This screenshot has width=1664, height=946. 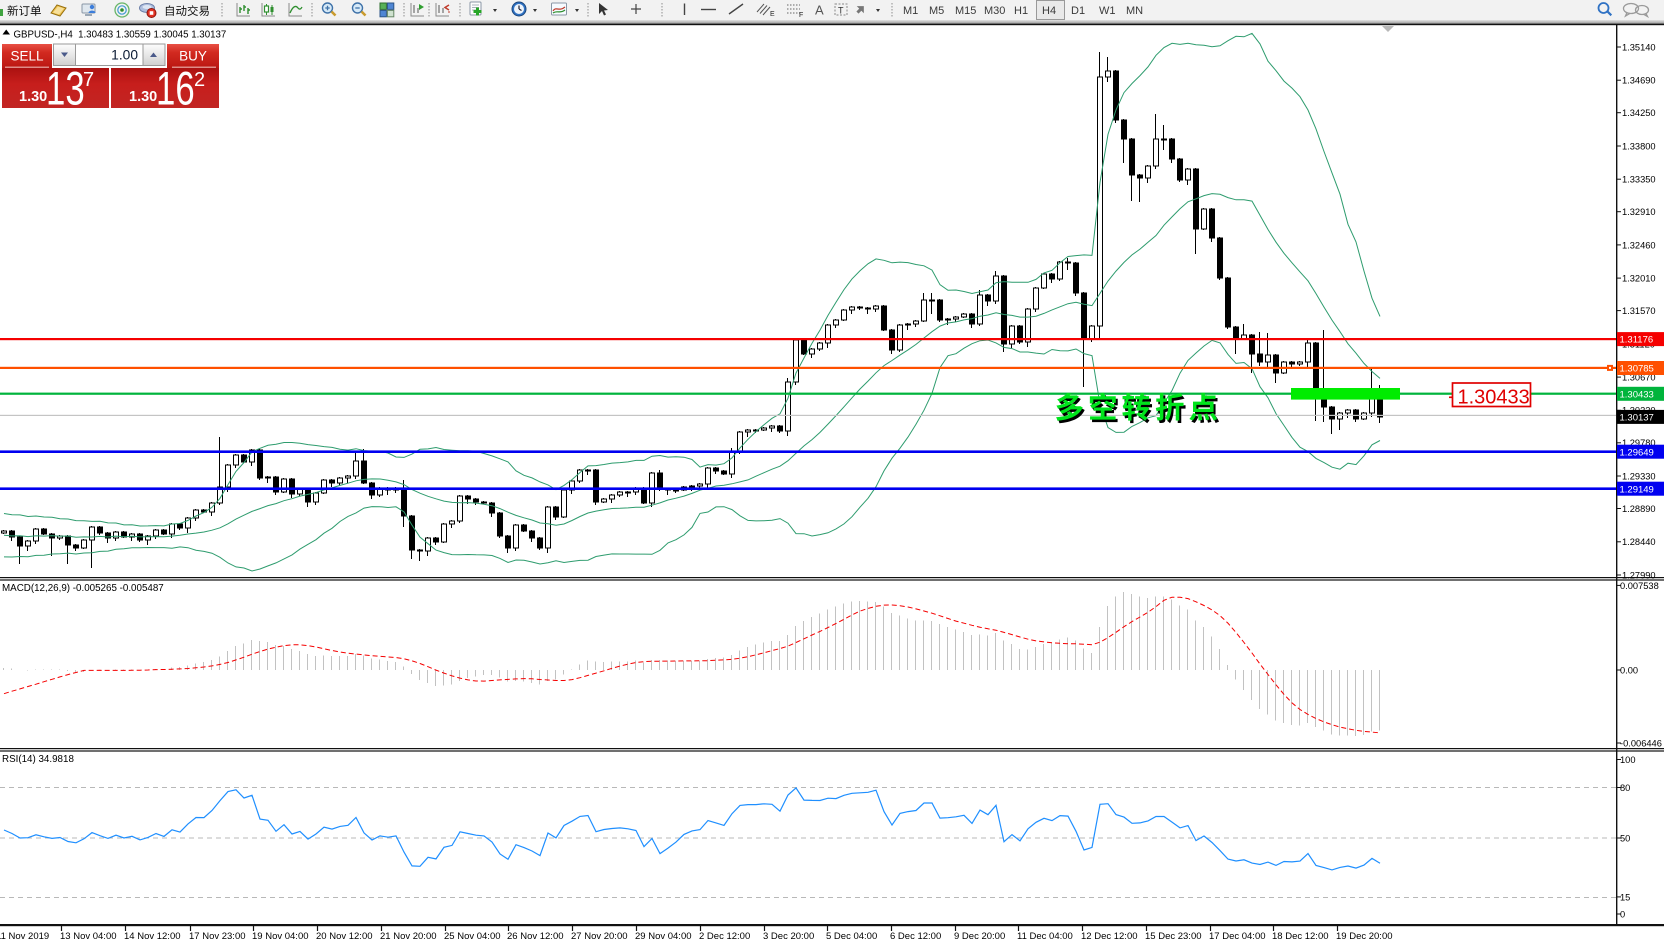 I want to click on svg-text: 15 Dec 23:00, so click(x=1173, y=936).